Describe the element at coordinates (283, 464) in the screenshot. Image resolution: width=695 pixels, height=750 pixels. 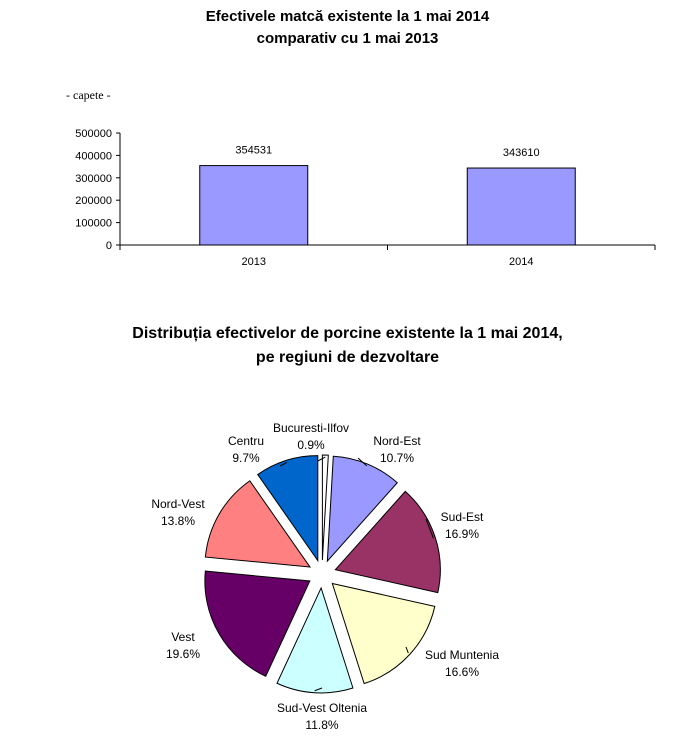
I see `leader-line-centru` at that location.